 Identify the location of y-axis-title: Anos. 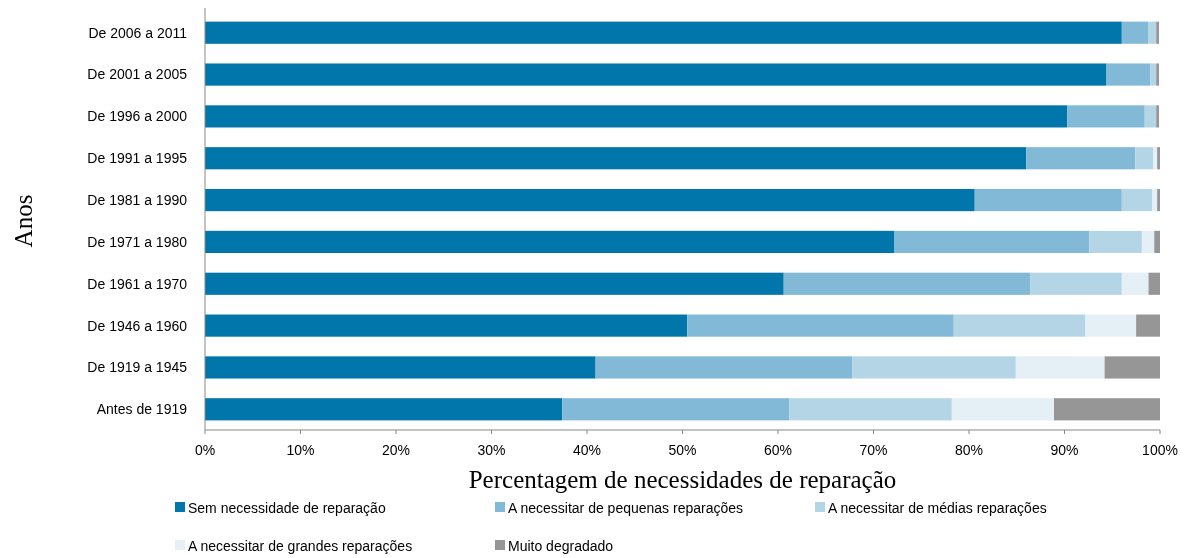
(23, 221).